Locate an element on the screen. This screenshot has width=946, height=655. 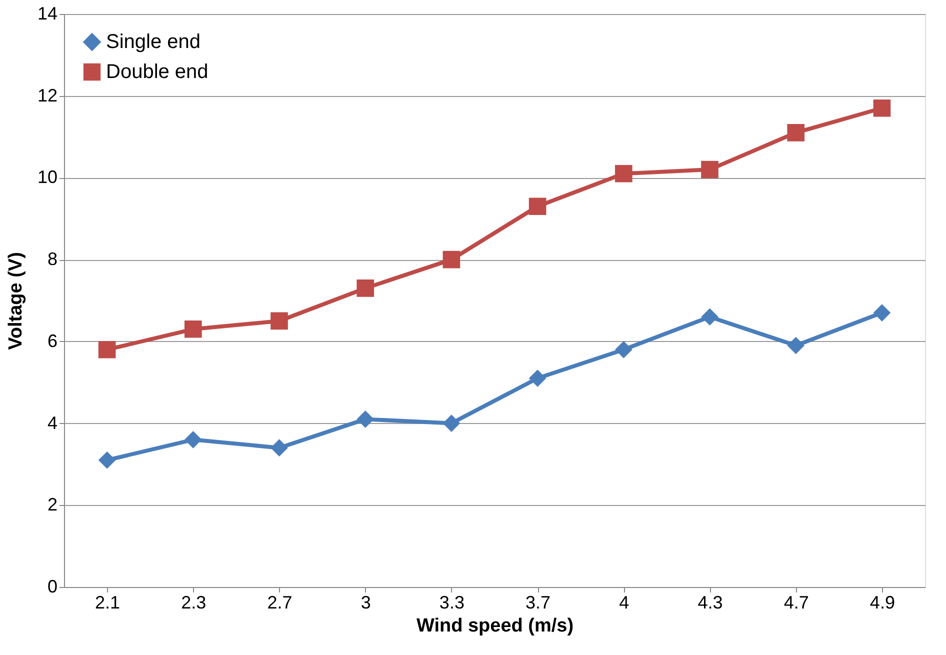
x-tick-label: 3 is located at coordinates (365, 602).